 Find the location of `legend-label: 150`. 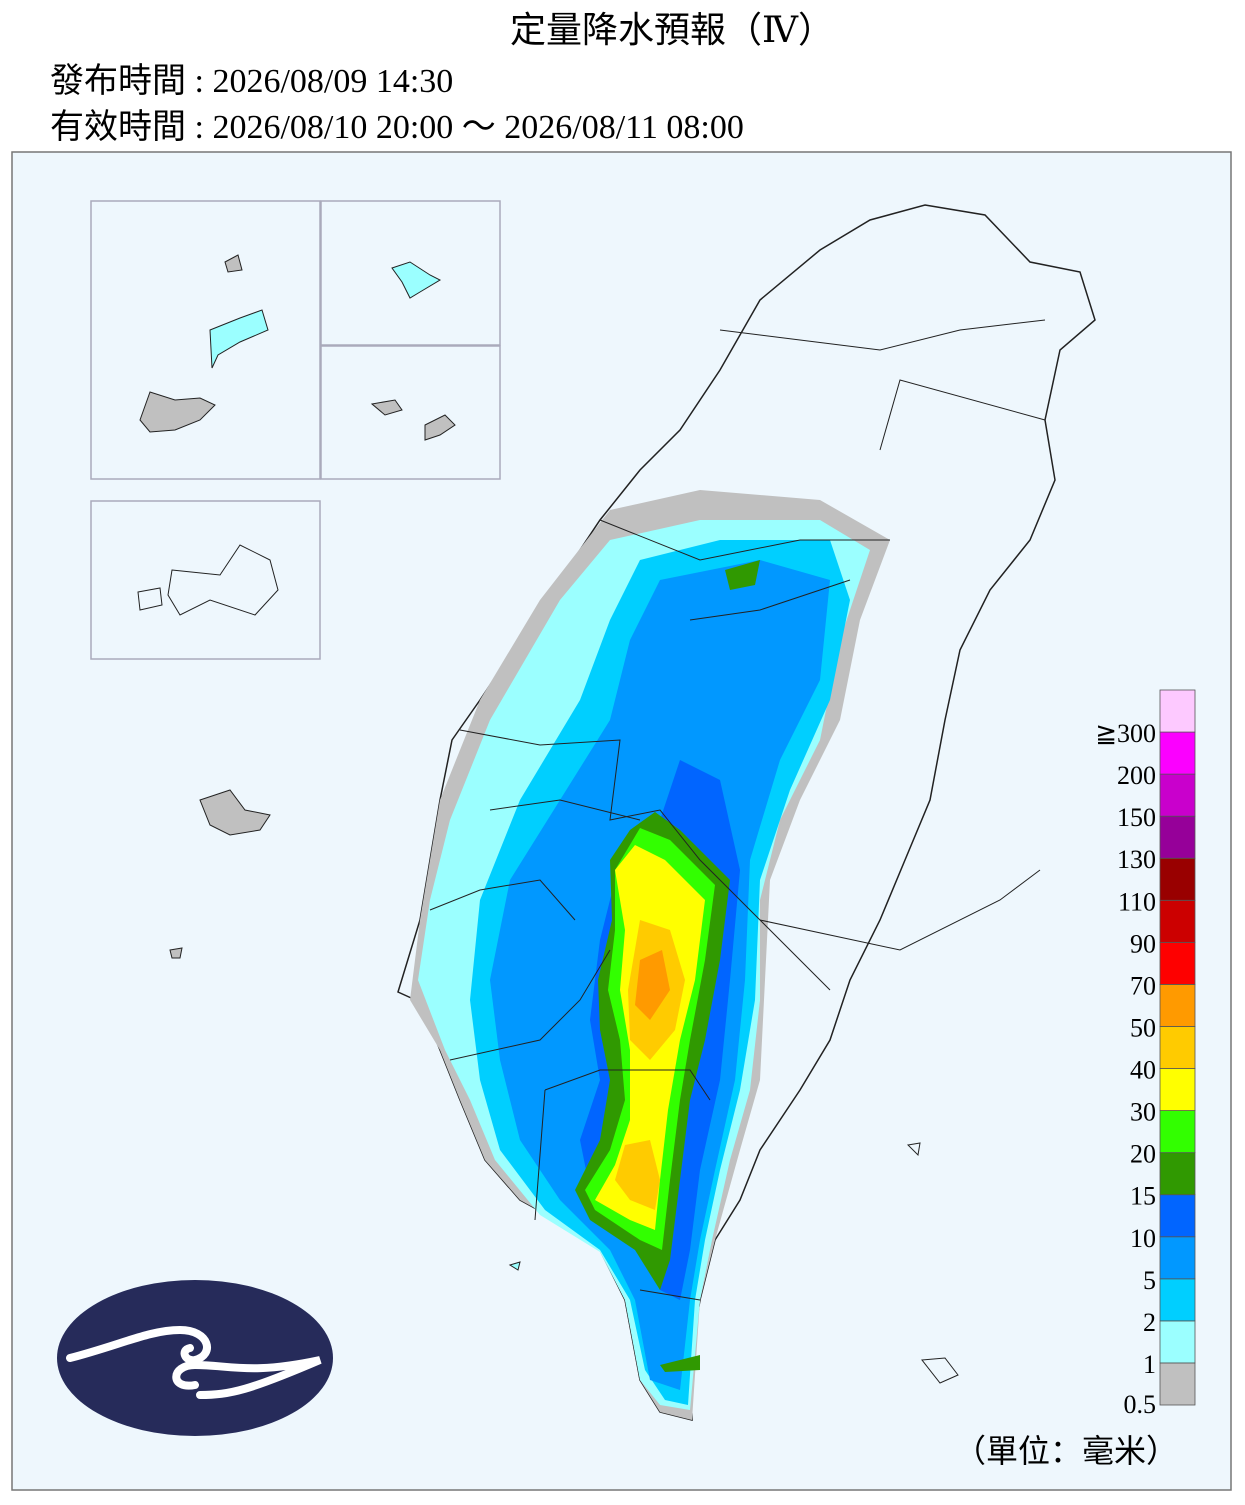

legend-label: 150 is located at coordinates (1136, 817).